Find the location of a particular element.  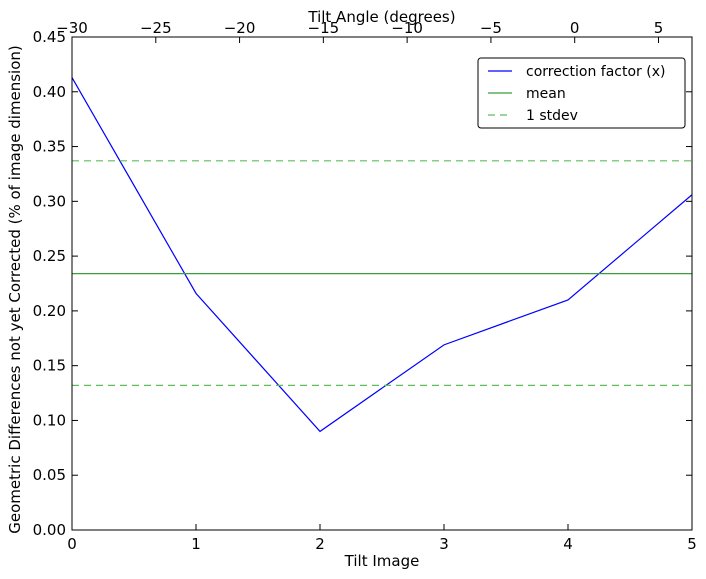

top-tick-label: −25 is located at coordinates (156, 28).